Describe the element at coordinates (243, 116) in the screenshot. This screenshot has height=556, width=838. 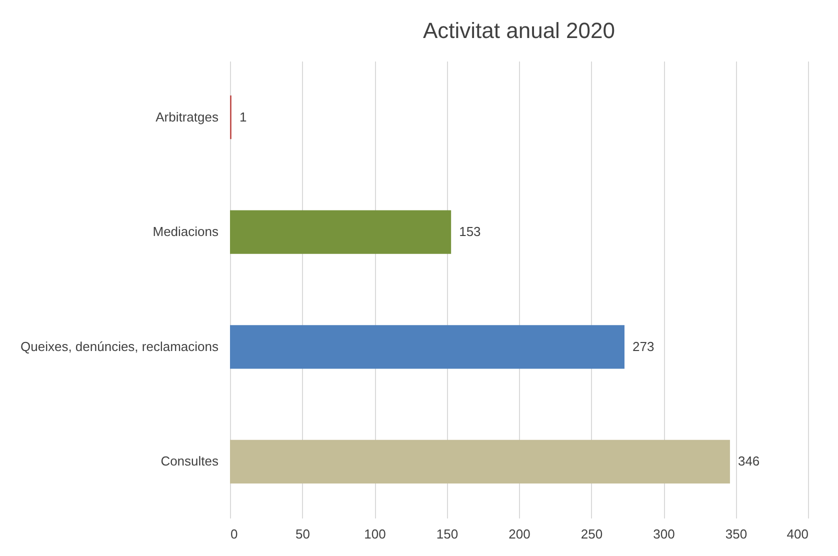
I see `data-label: 1` at that location.